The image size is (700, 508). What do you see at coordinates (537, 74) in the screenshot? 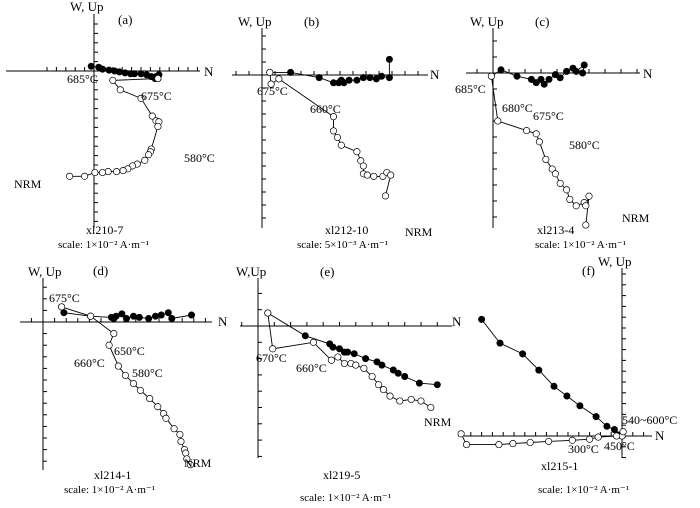
I see `panel-c-solid-points` at bounding box center [537, 74].